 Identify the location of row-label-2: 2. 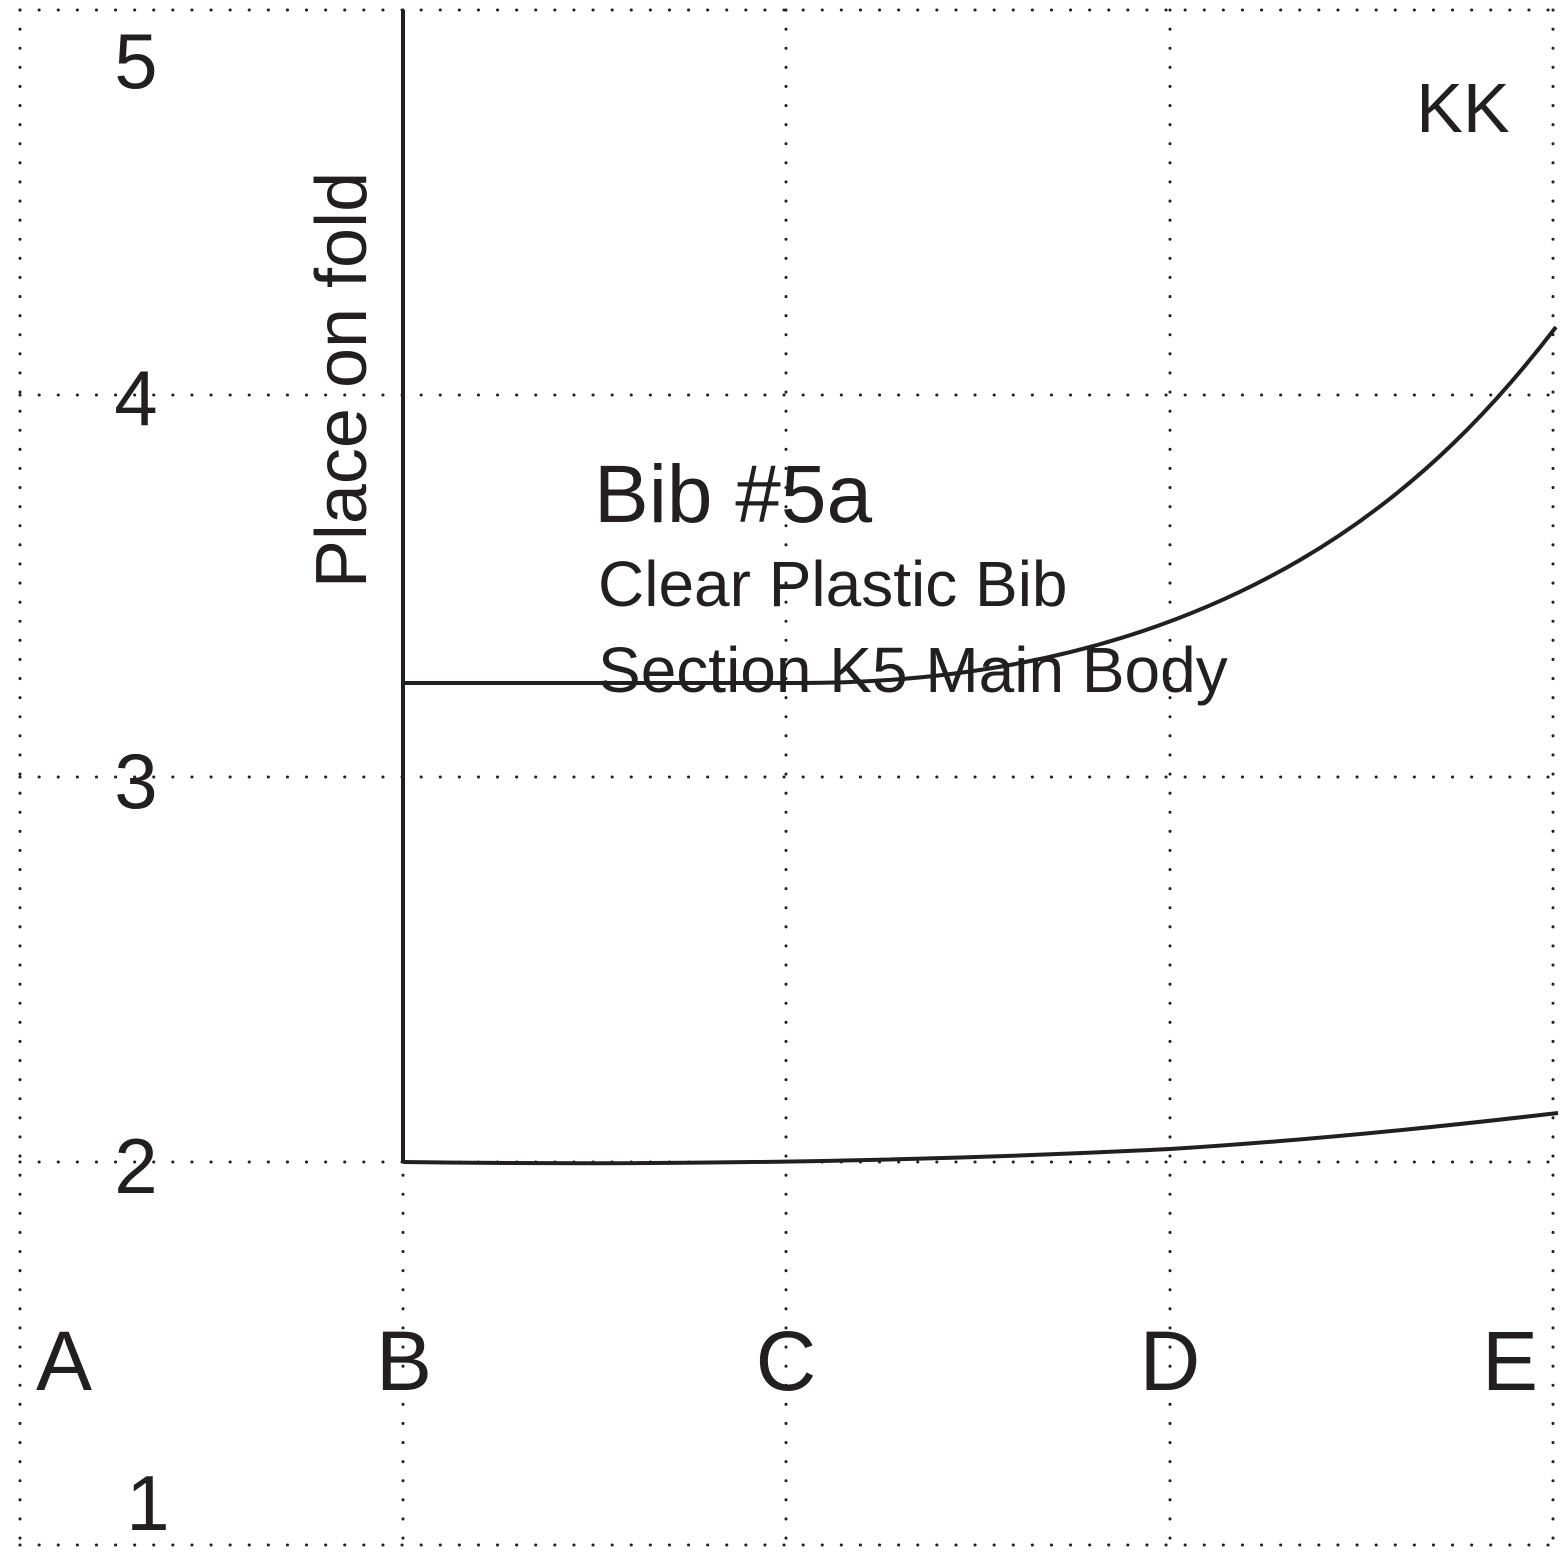
(135, 1166).